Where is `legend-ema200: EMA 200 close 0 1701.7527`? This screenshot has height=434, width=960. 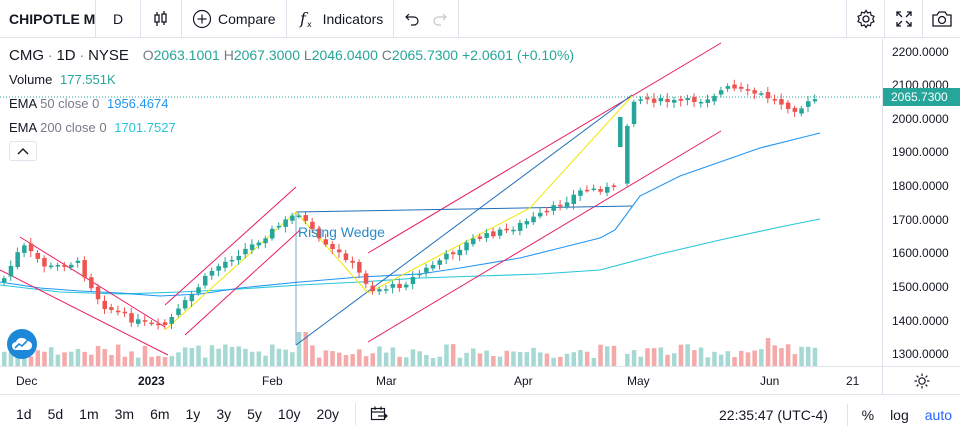 legend-ema200: EMA 200 close 0 1701.7527 is located at coordinates (92, 127).